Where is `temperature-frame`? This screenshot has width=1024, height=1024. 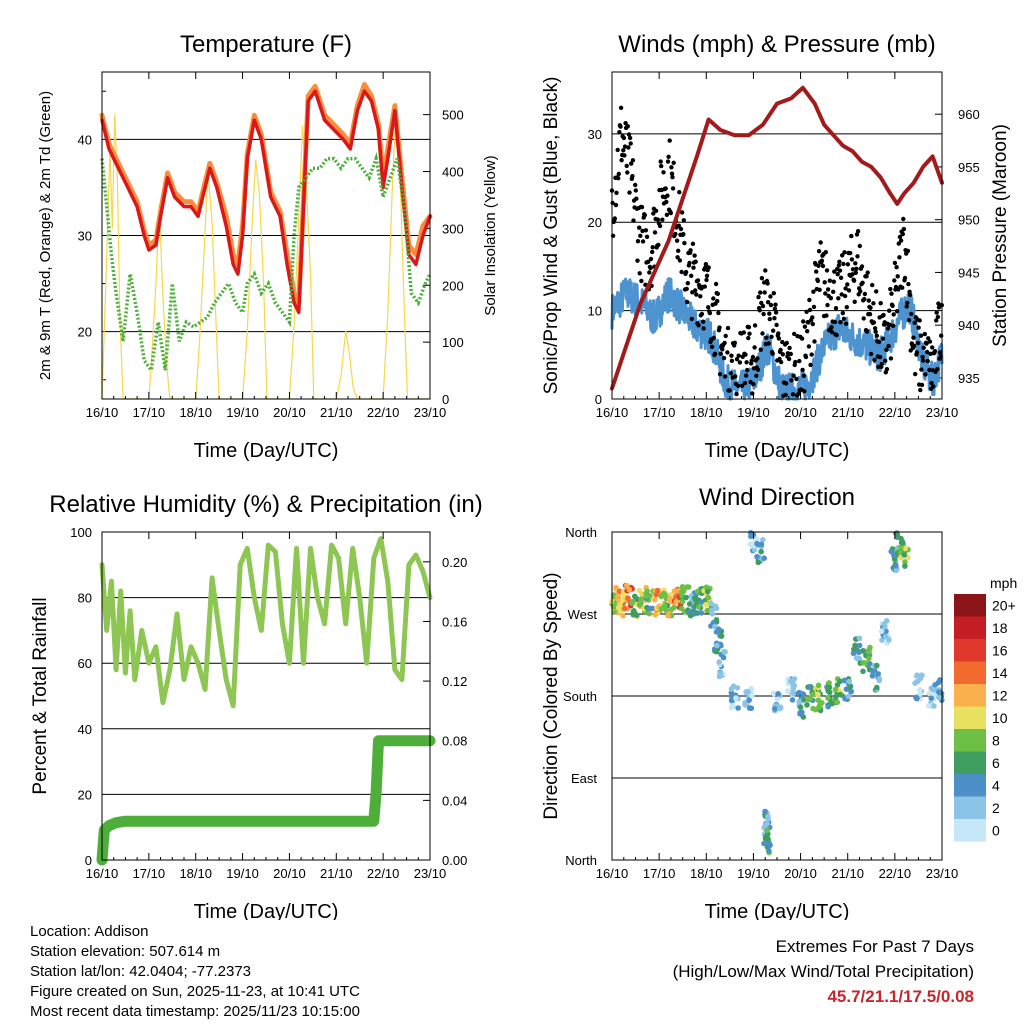
temperature-frame is located at coordinates (266, 235).